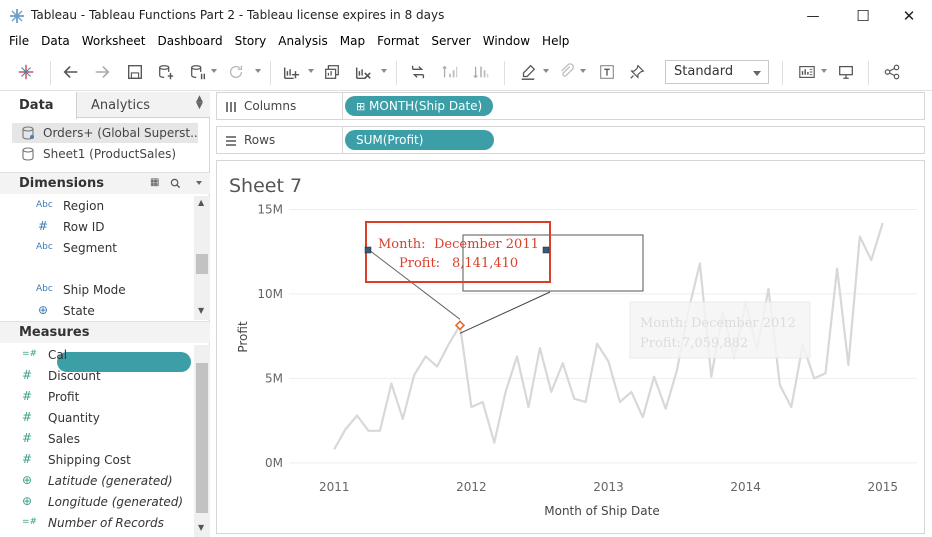 The image size is (932, 537). What do you see at coordinates (506, 41) in the screenshot?
I see `menu-window: Window` at bounding box center [506, 41].